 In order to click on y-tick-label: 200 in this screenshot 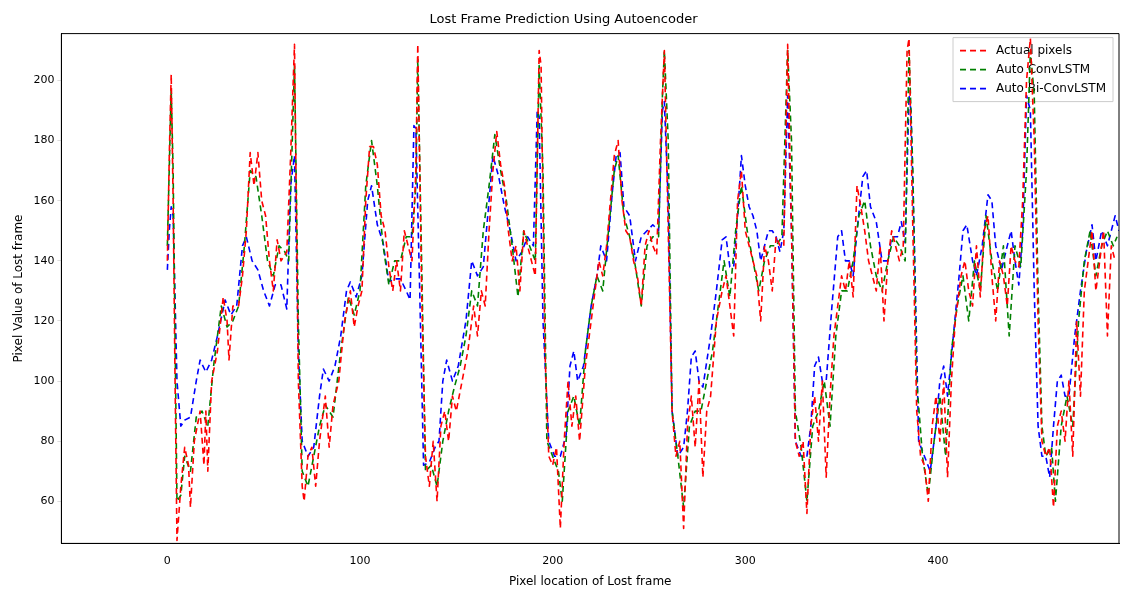, I will do `click(44, 80)`.